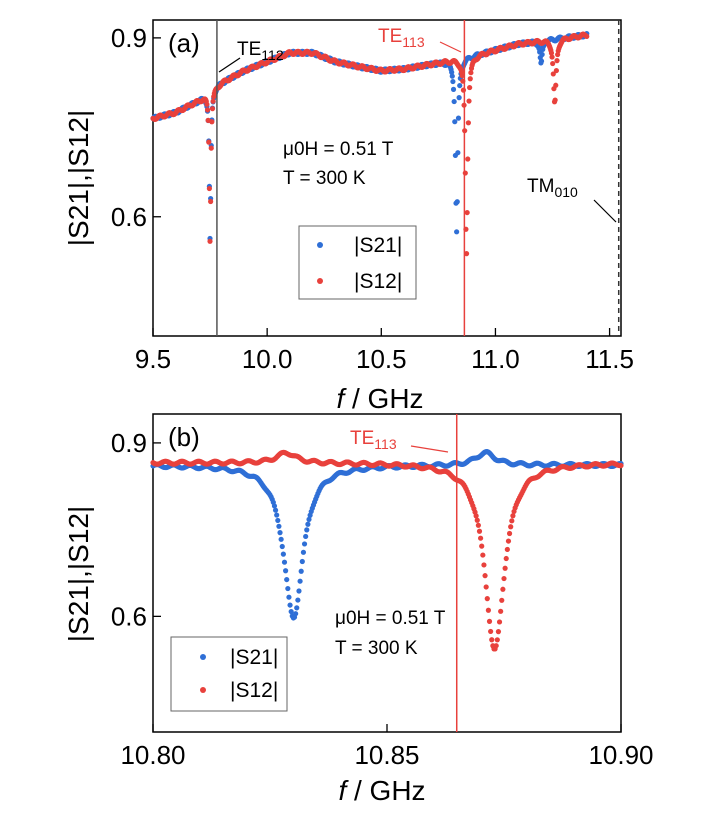 The height and width of the screenshot is (826, 718). I want to click on te112-leader, so click(229, 65).